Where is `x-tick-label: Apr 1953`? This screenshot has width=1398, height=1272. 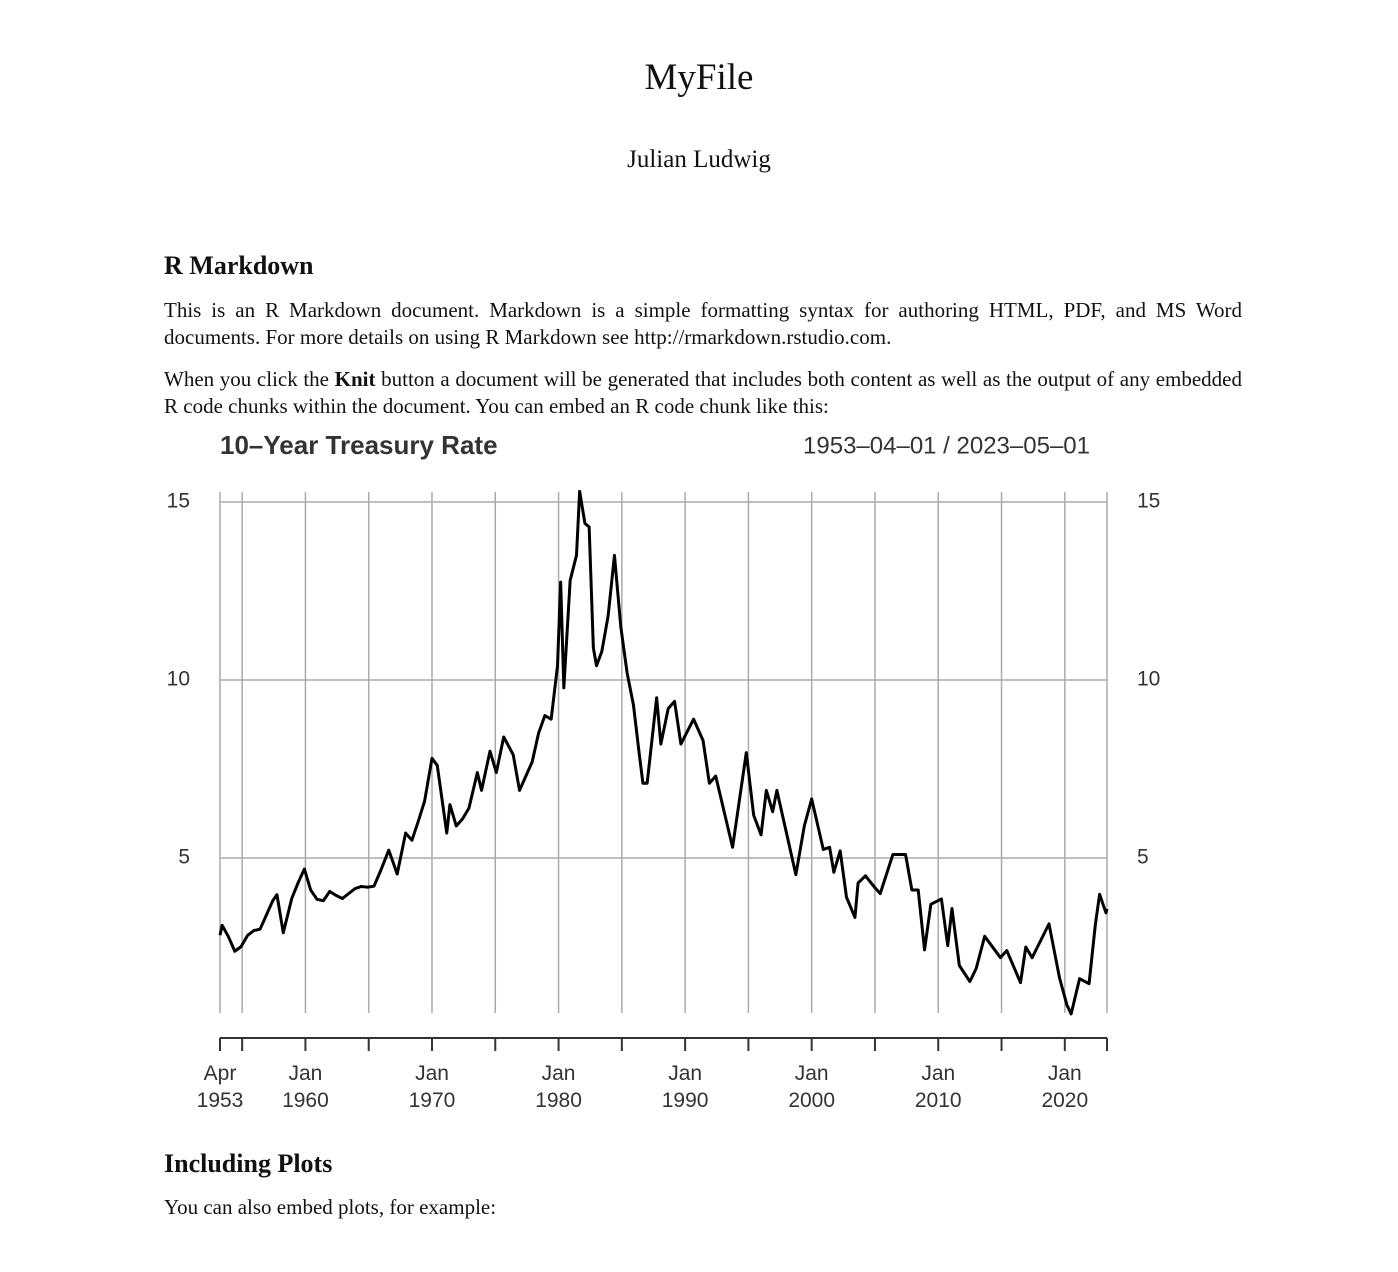
x-tick-label: Apr 1953 is located at coordinates (220, 1087).